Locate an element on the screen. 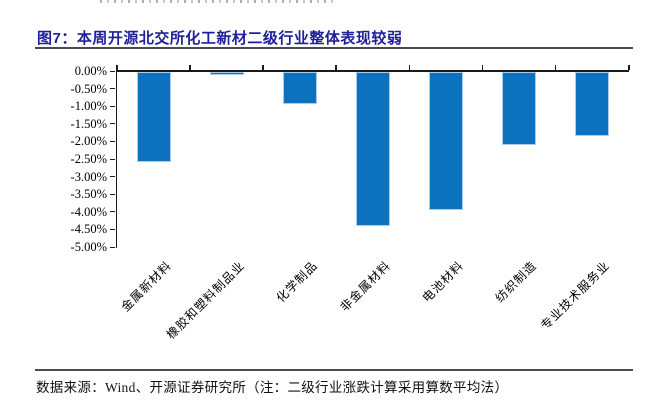 The width and height of the screenshot is (668, 400). category-label: 化学制品 is located at coordinates (297, 282).